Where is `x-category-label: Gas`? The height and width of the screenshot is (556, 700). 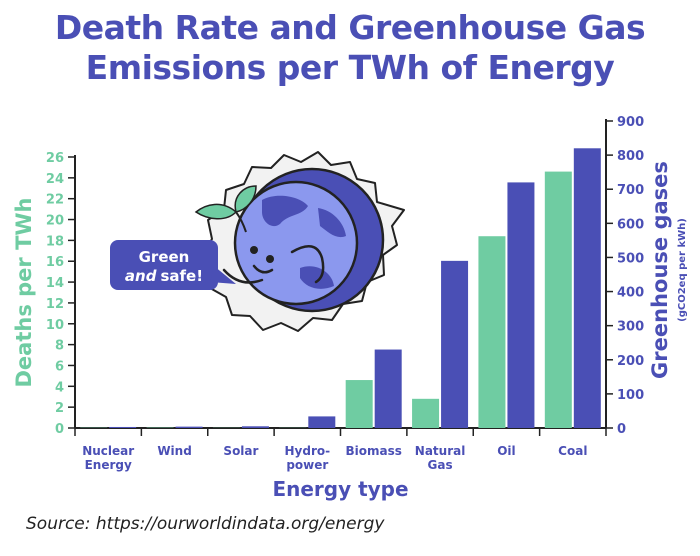
x-category-label: Gas is located at coordinates (440, 465).